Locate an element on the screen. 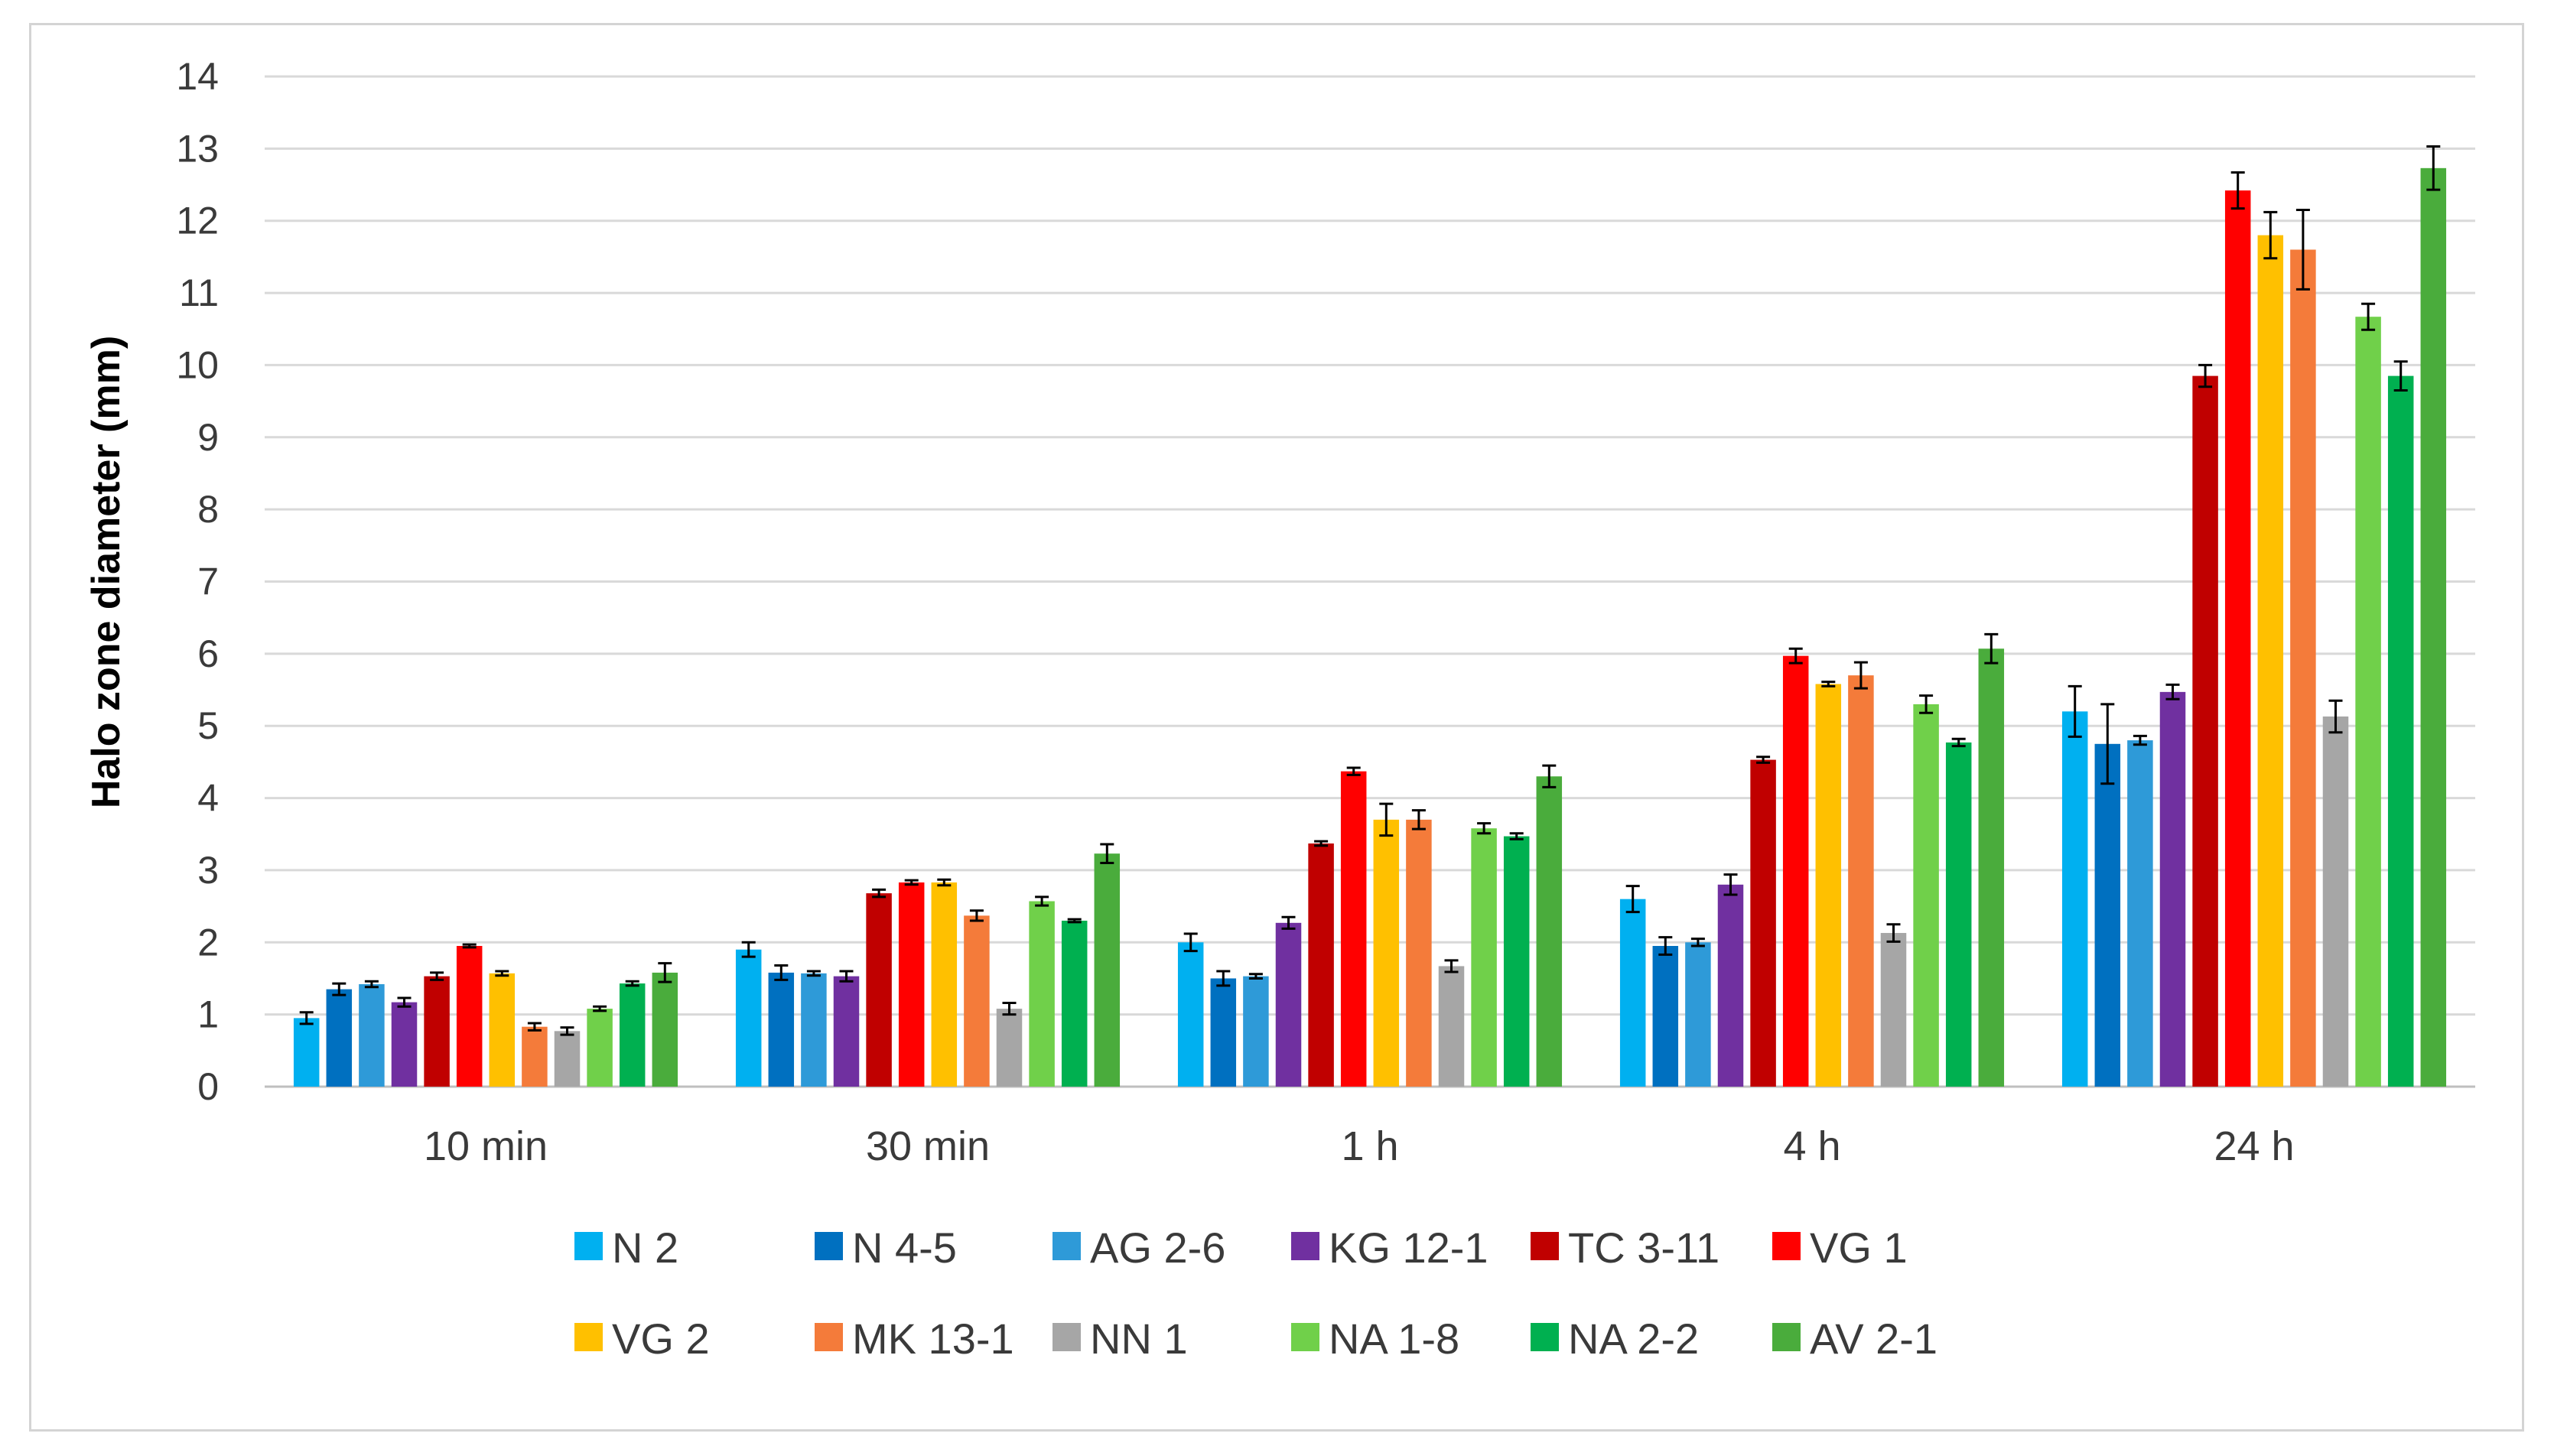 This screenshot has height=1456, width=2554. y-tick-label: 3 is located at coordinates (208, 870).